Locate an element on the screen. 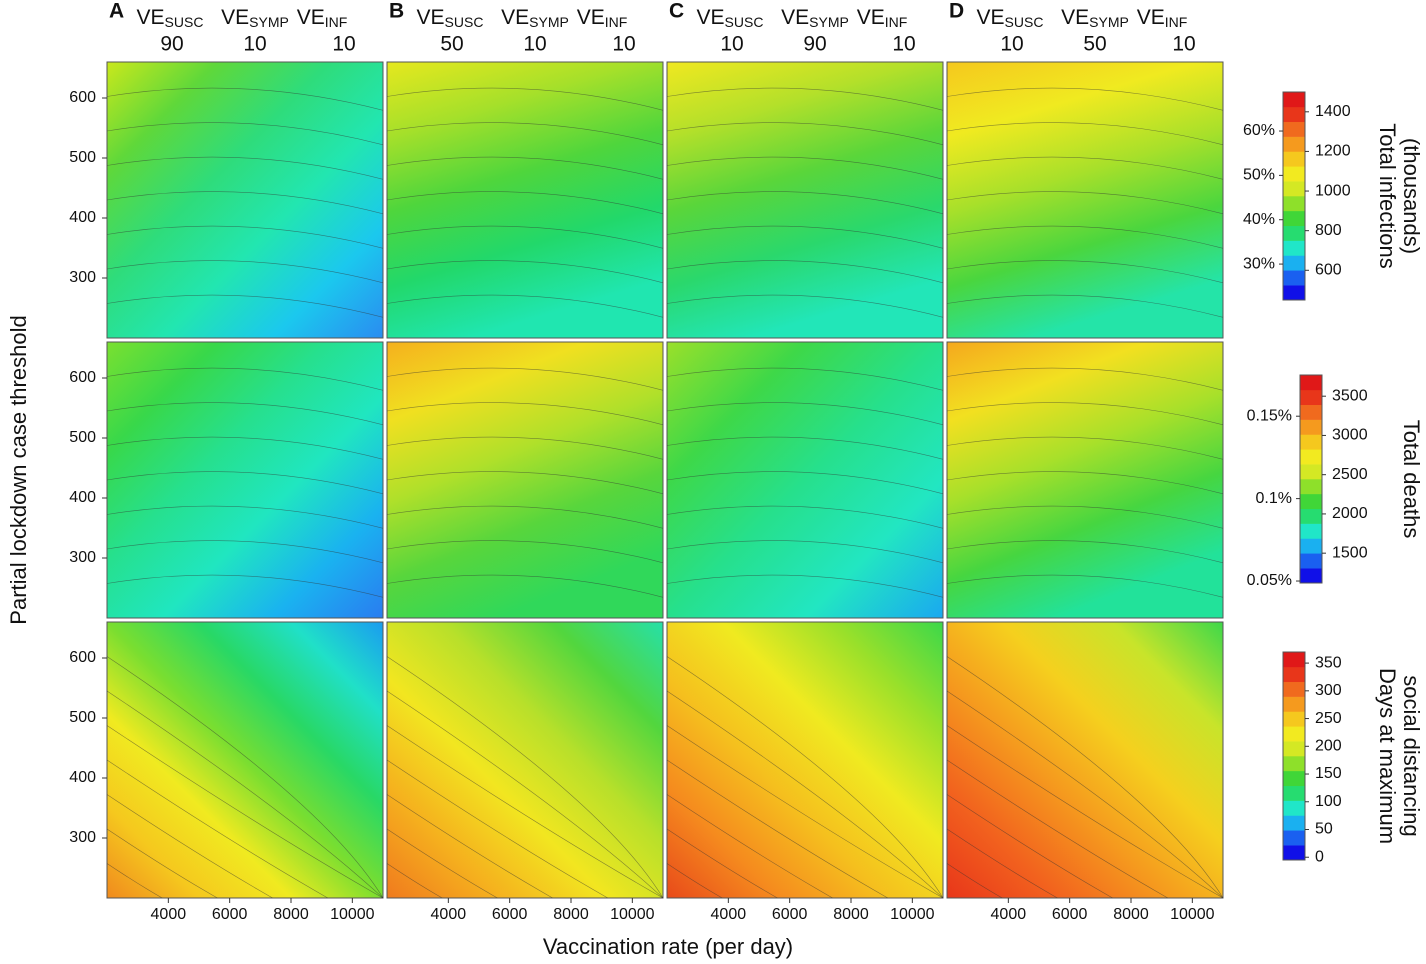 The image size is (1426, 964). colorbar-title: Days at maximum is located at coordinates (1387, 756).